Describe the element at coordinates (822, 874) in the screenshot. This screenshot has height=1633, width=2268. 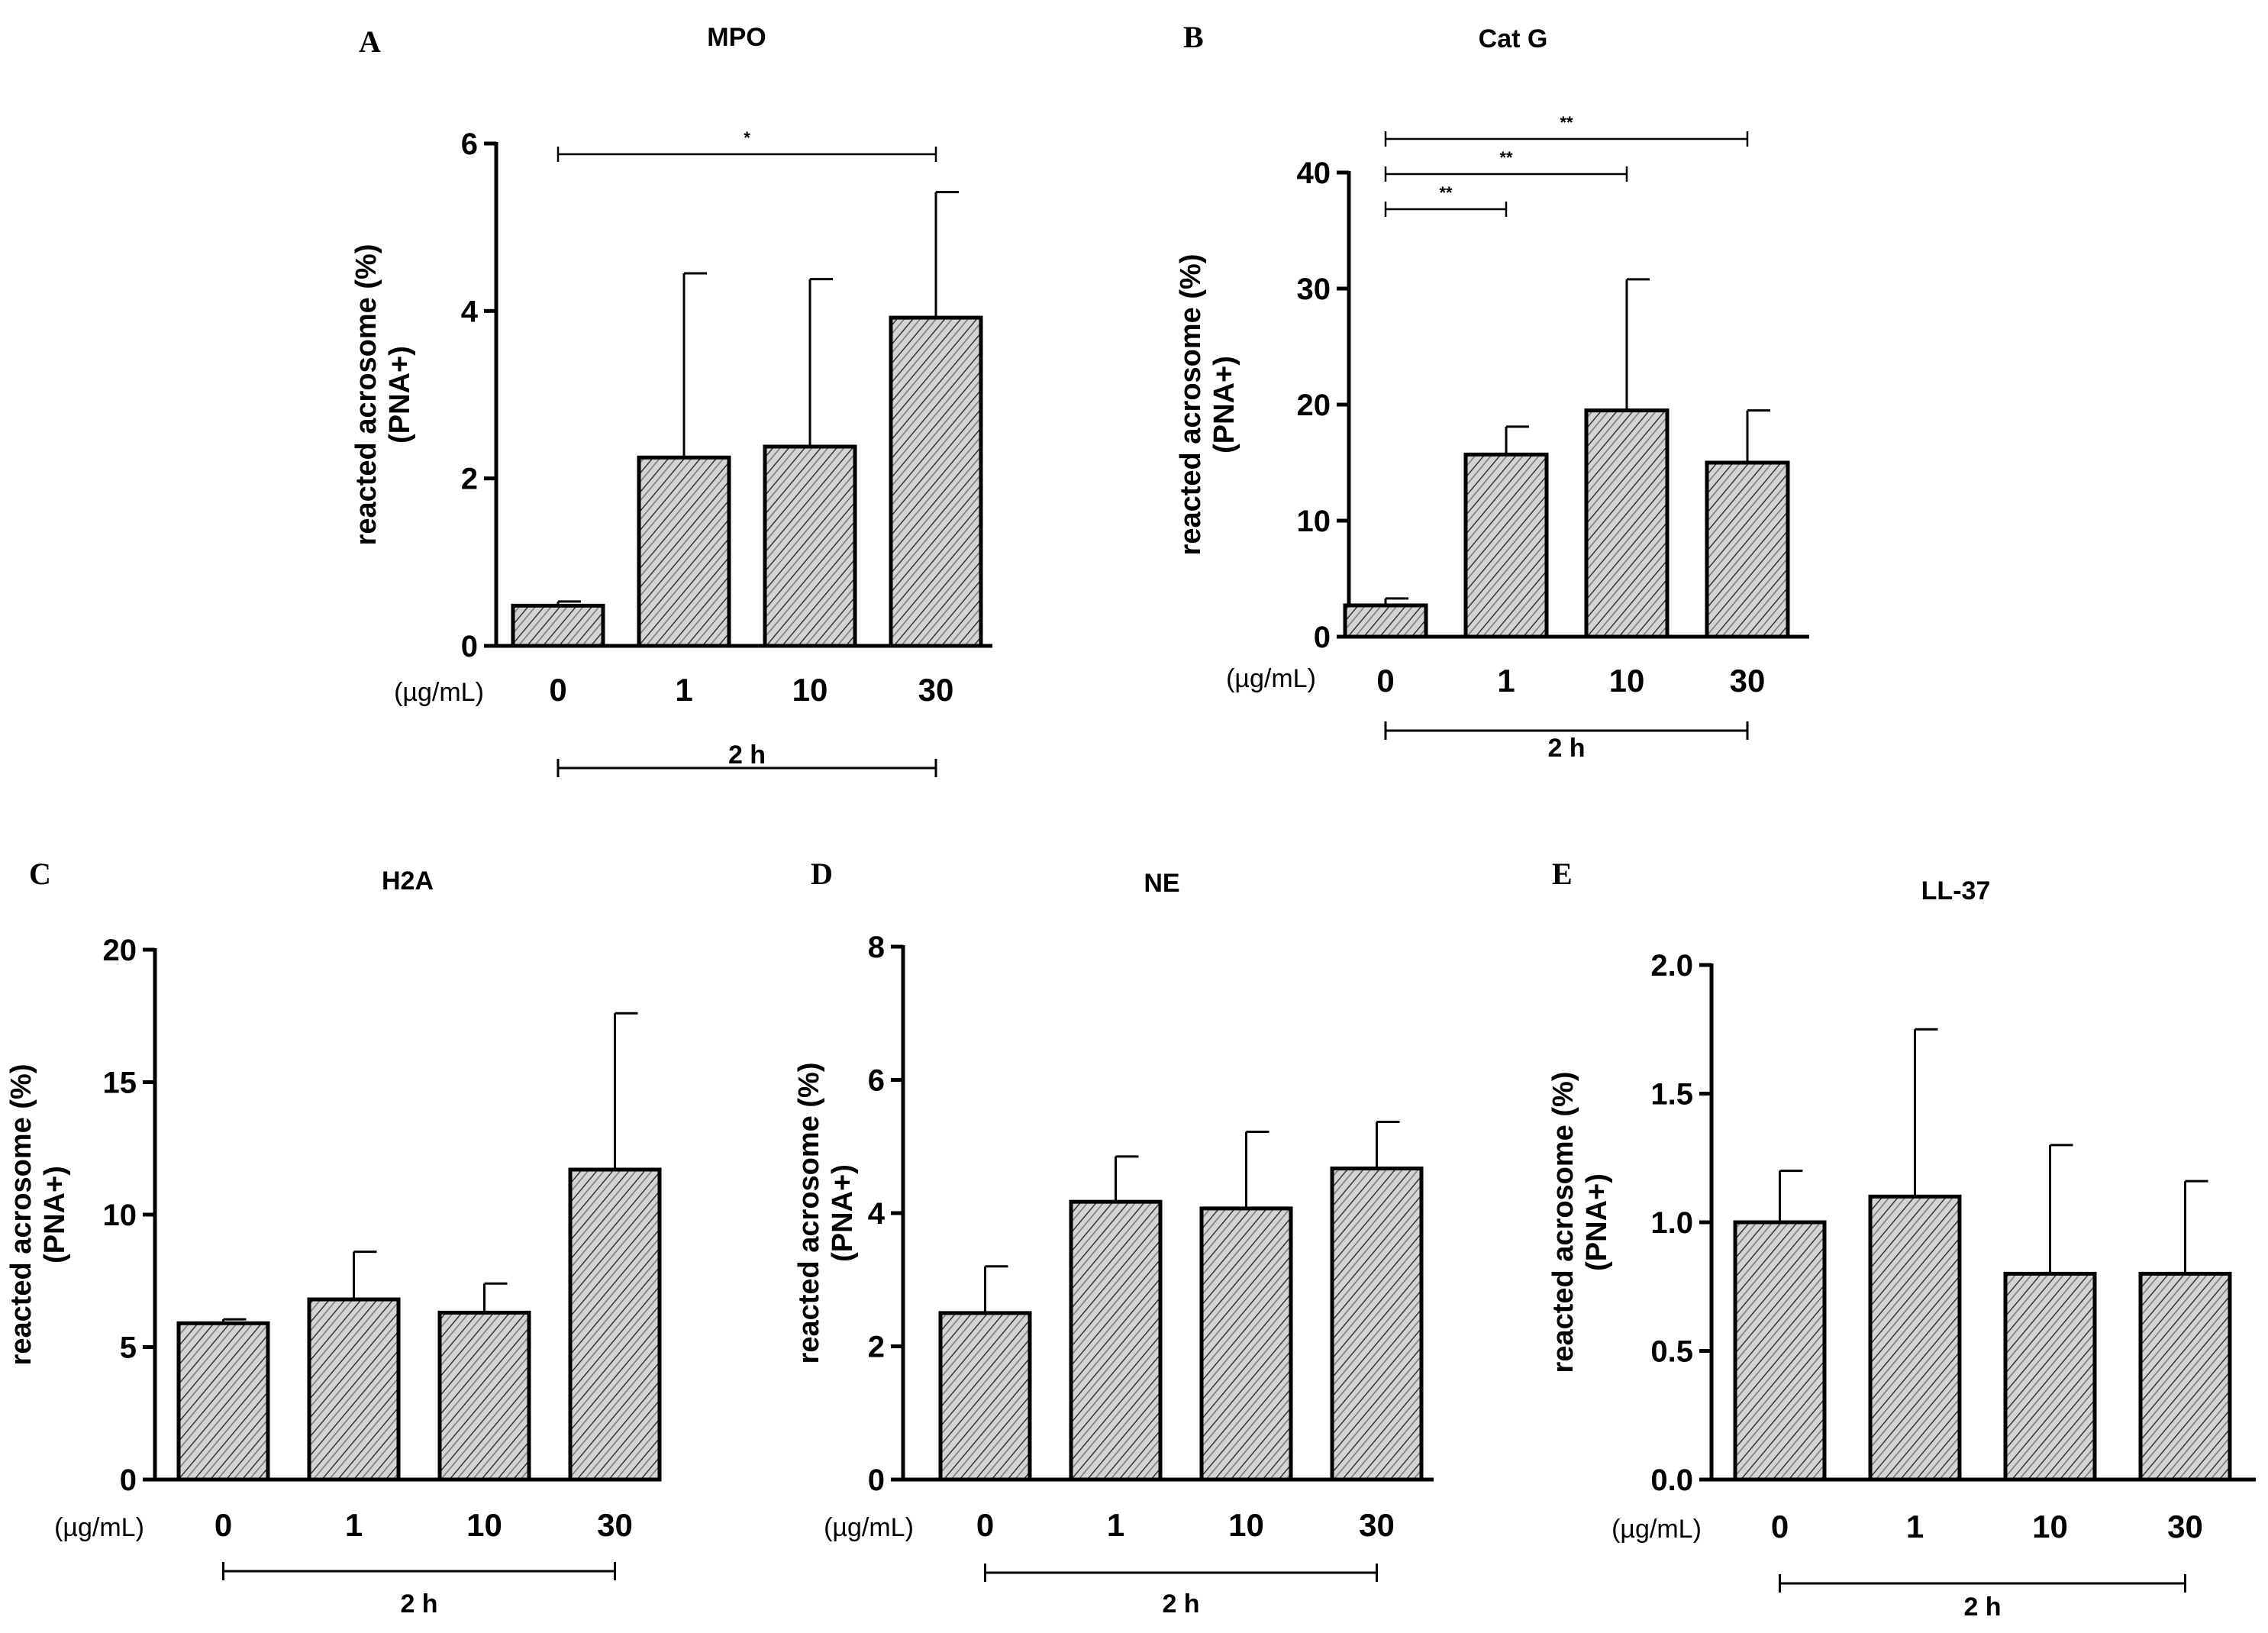
I see `panel-letter: D` at that location.